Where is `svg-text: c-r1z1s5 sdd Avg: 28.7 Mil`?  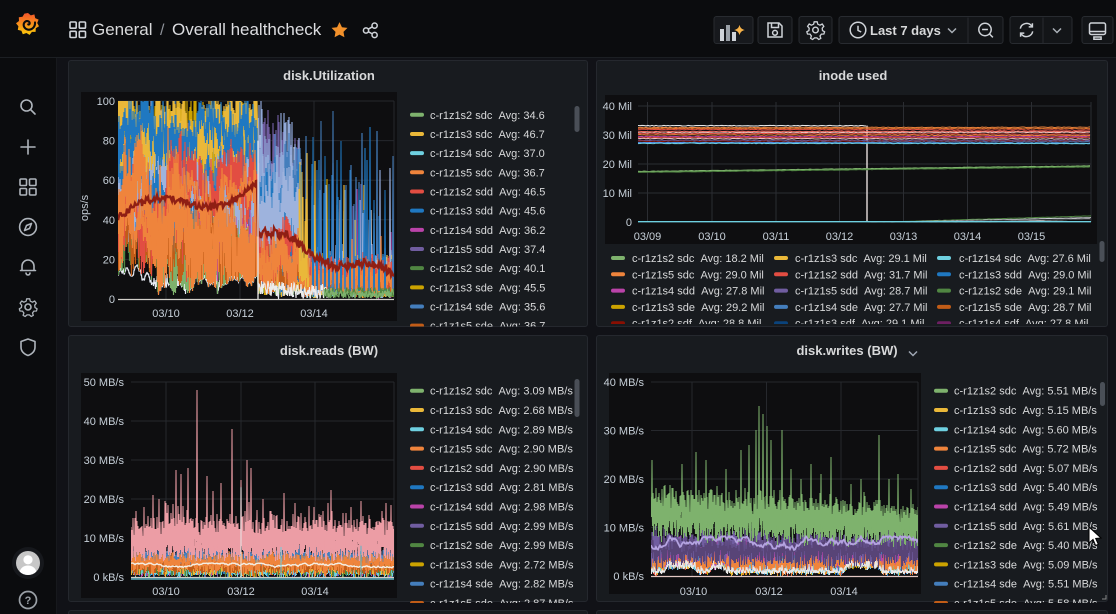
svg-text: c-r1z1s5 sdd Avg: 28.7 Mil is located at coordinates (861, 292).